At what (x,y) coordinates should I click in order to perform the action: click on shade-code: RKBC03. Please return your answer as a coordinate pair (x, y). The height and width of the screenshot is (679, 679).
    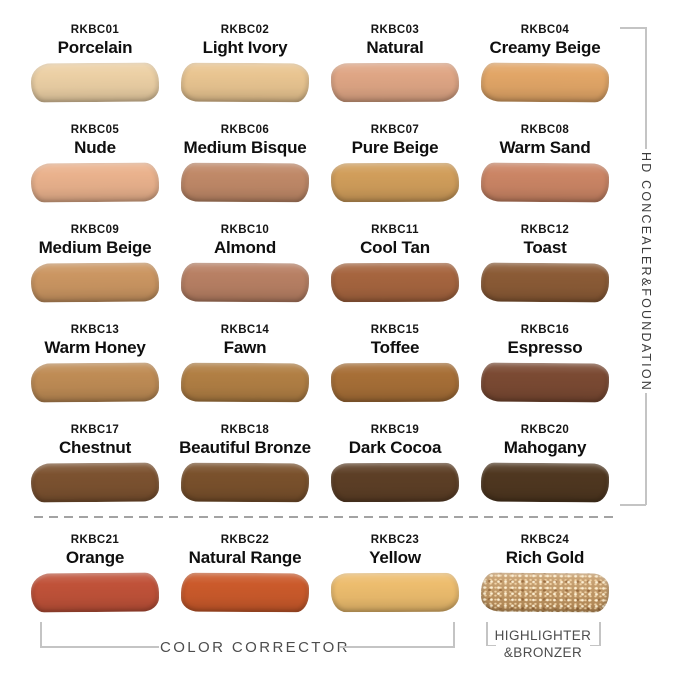
    Looking at the image, I should click on (395, 30).